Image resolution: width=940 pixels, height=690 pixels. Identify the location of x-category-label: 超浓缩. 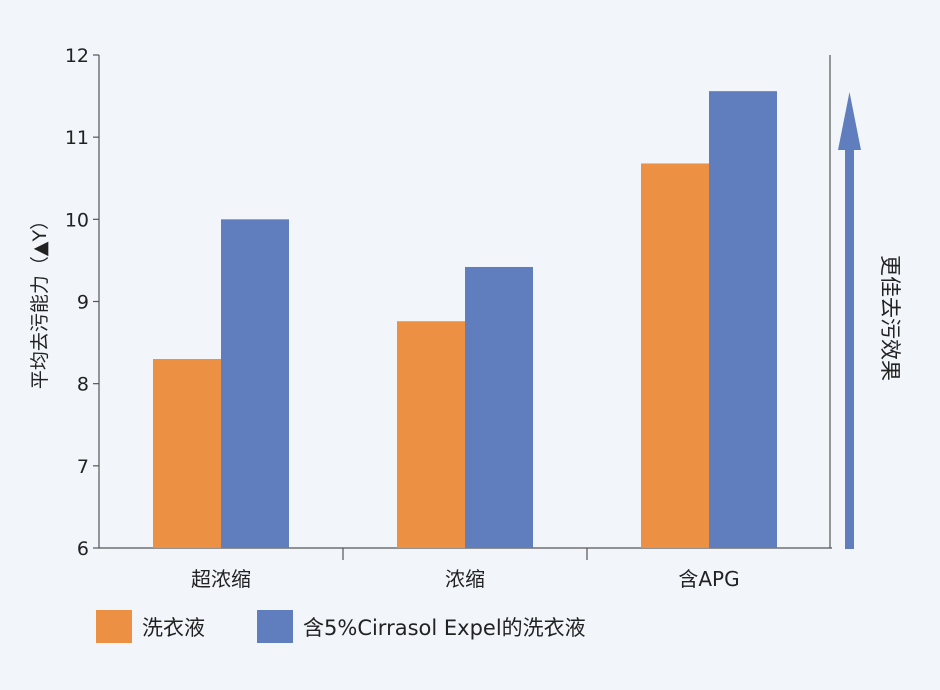
(221, 579).